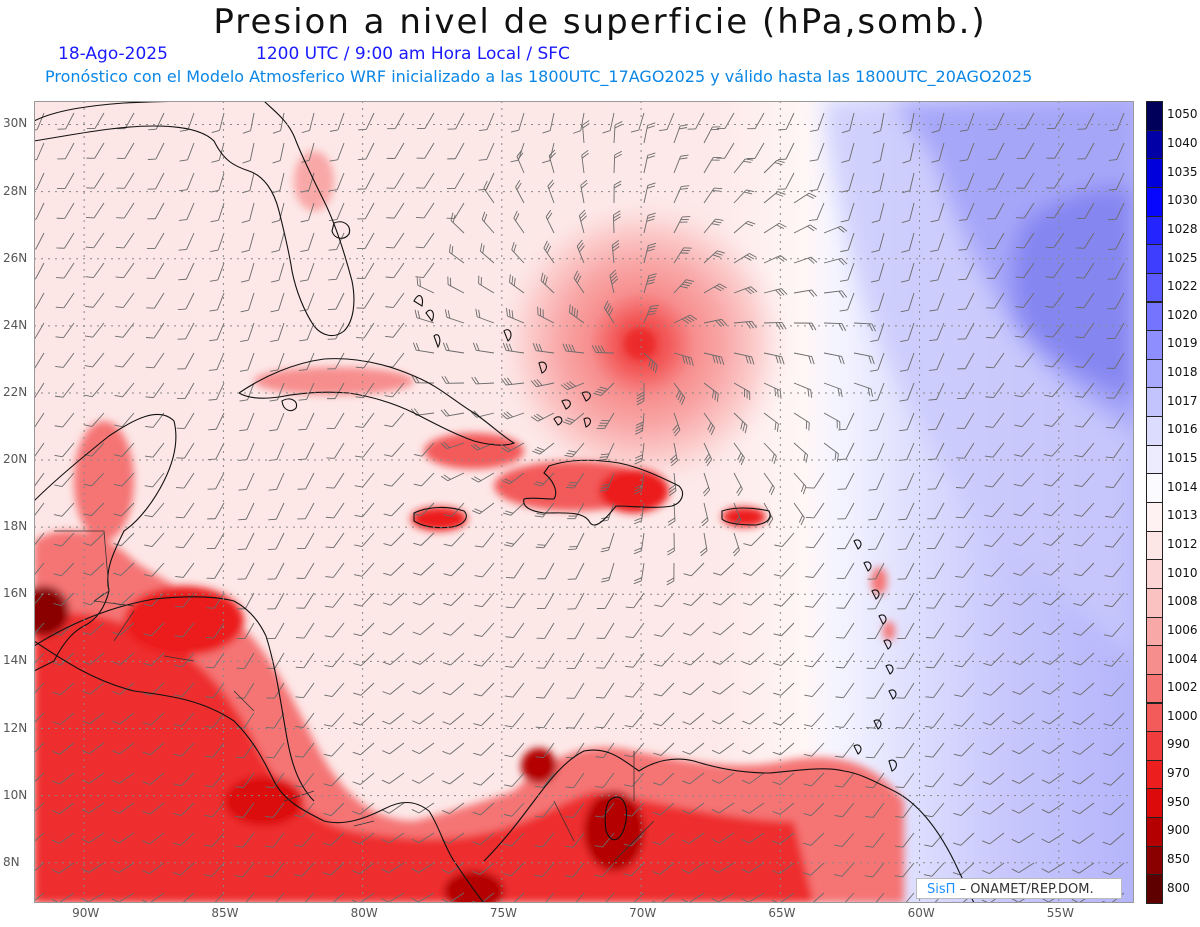  What do you see at coordinates (341, 230) in the screenshot?
I see `lake-okeechobee` at bounding box center [341, 230].